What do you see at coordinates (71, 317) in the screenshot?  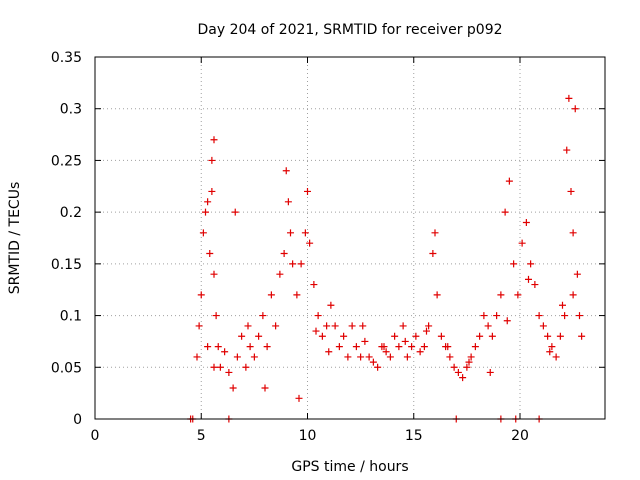 I see `y-tick-label: 0.1` at bounding box center [71, 317].